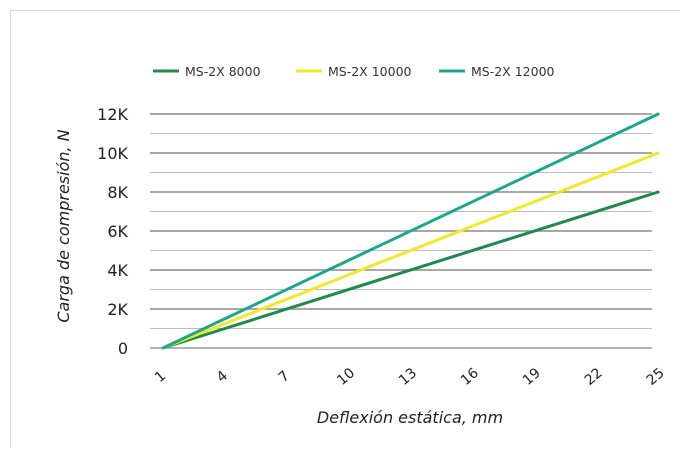 This screenshot has width=684, height=453. Describe the element at coordinates (594, 377) in the screenshot. I see `x-tick-label: 22` at that location.